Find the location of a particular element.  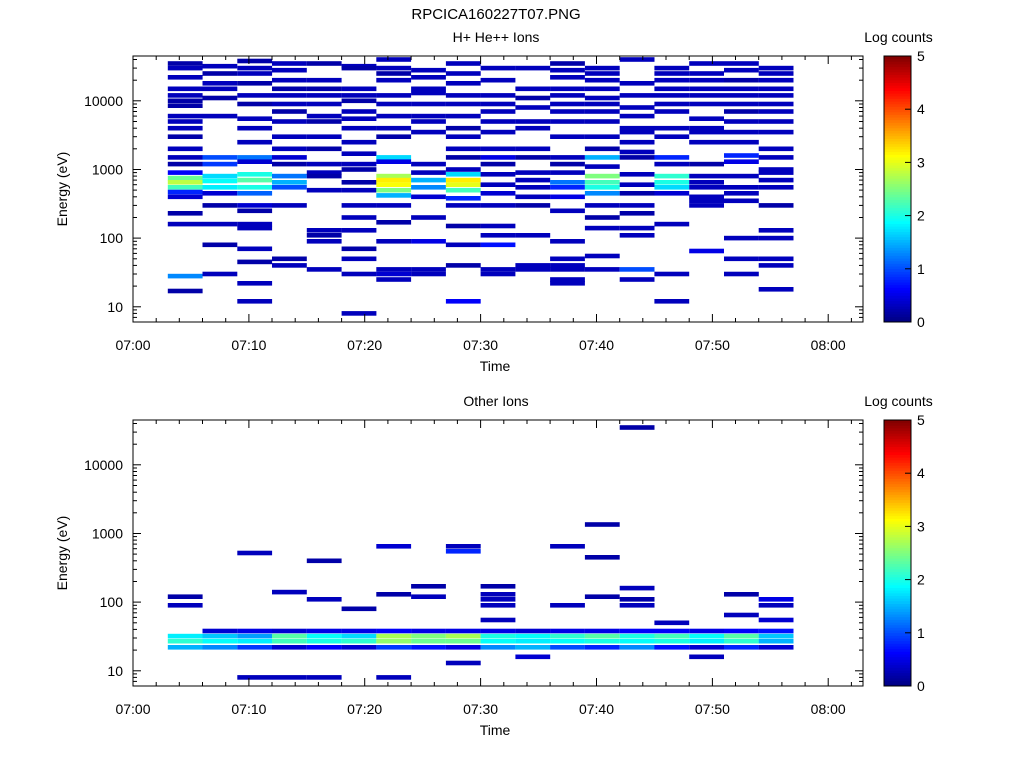

colorbar-tick-label: 0 is located at coordinates (921, 686).